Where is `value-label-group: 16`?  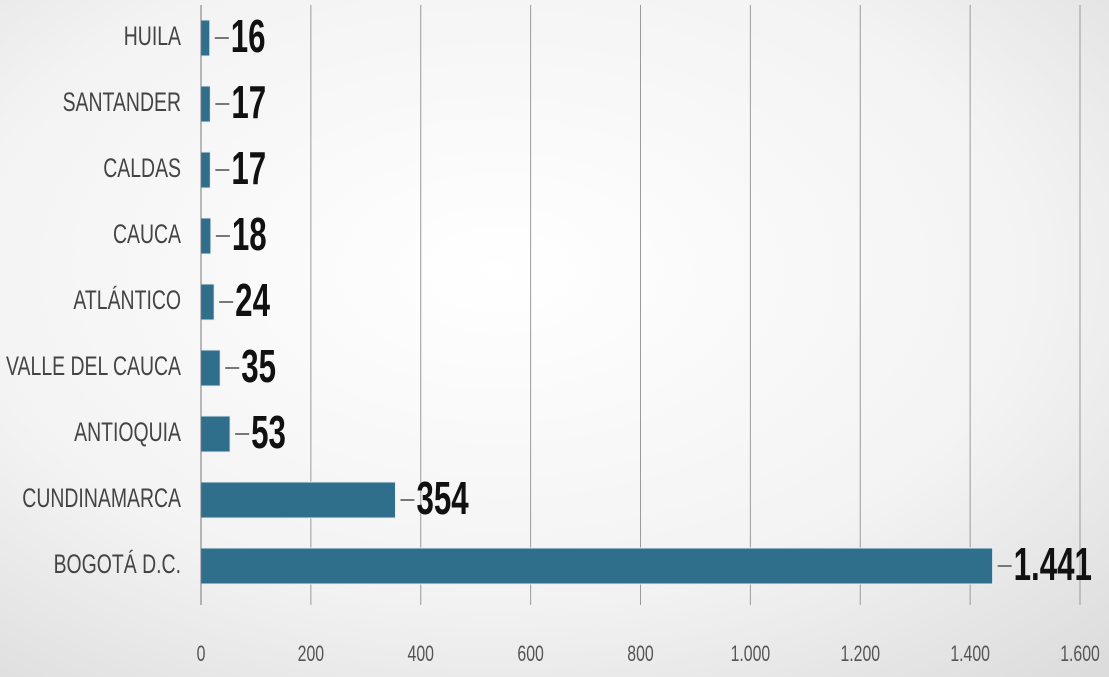 value-label-group: 16 is located at coordinates (248, 36).